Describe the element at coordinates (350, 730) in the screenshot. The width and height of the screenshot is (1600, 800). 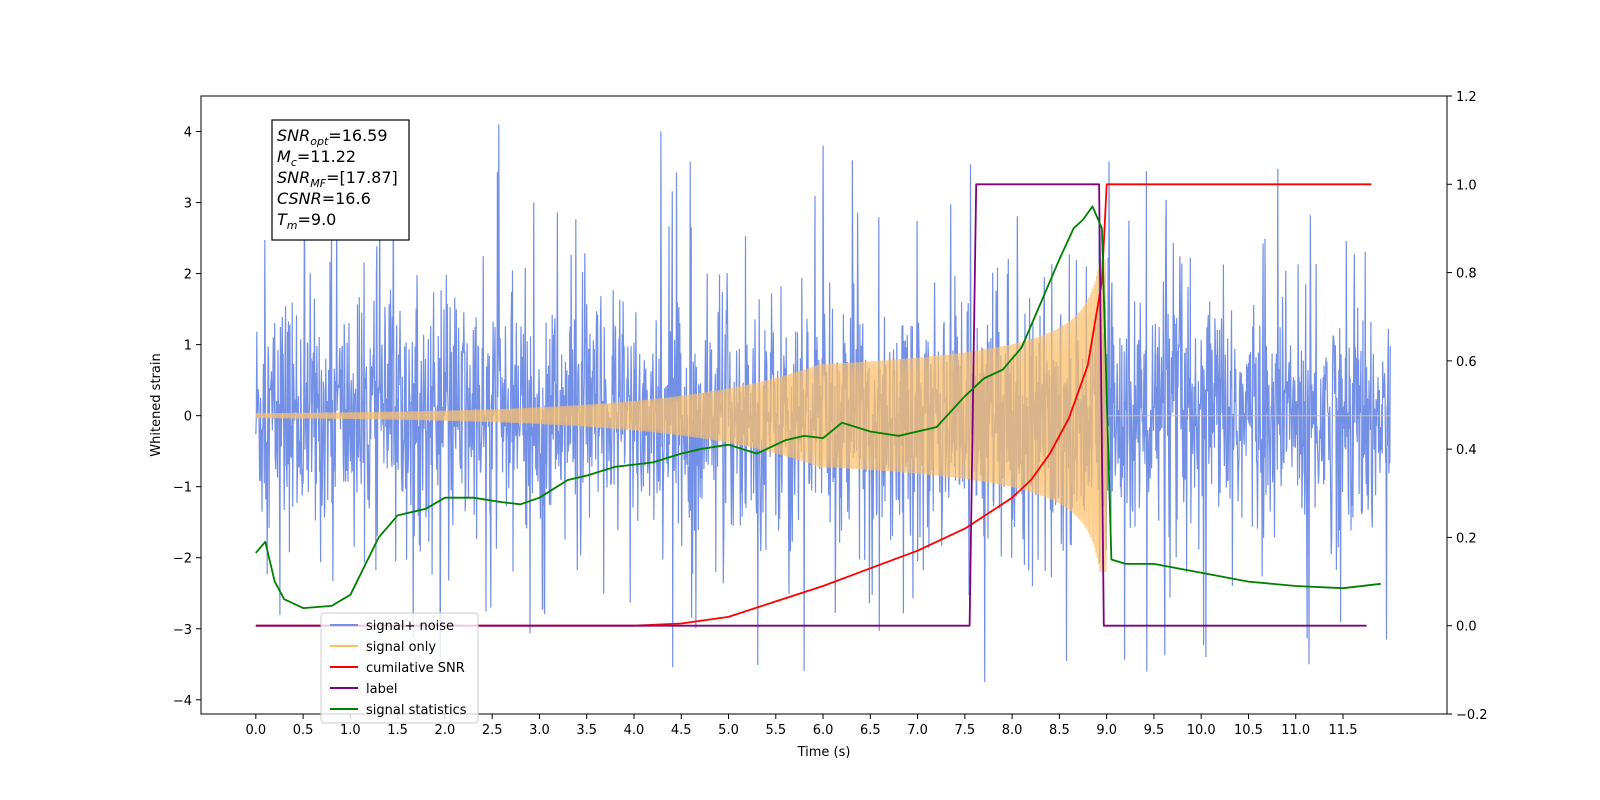
I see `x-tick-label: 1.0` at that location.